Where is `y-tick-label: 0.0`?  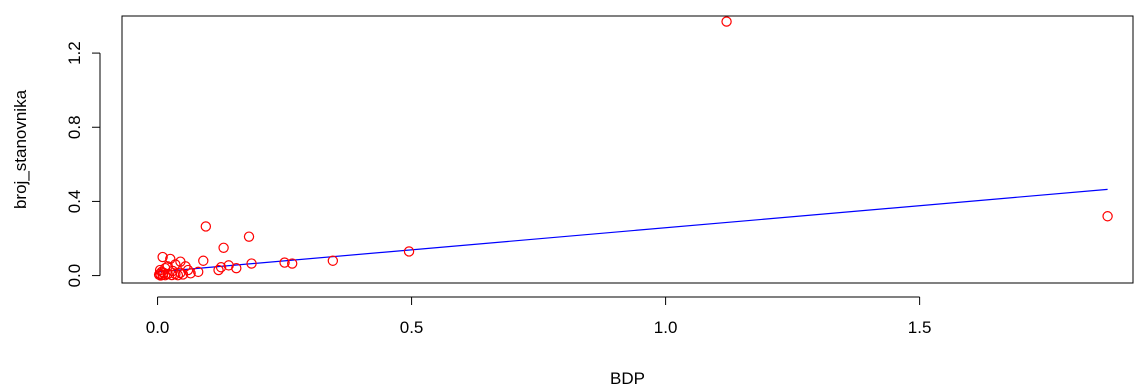
y-tick-label: 0.0 is located at coordinates (74, 276).